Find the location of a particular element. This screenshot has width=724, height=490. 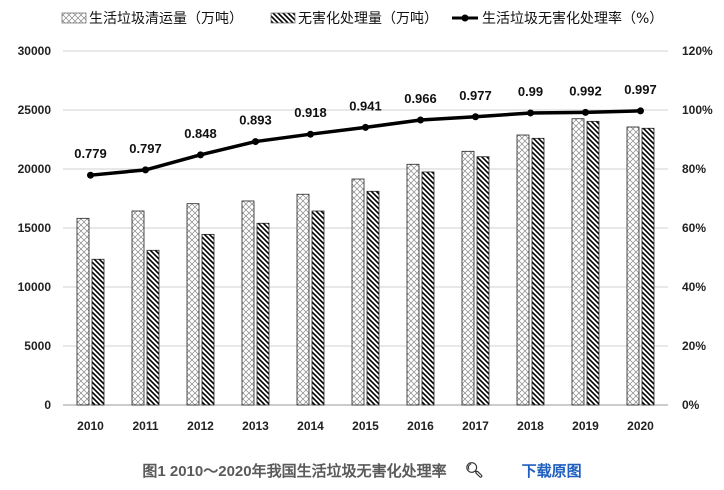

rate-data-label: 0.99 is located at coordinates (530, 91).